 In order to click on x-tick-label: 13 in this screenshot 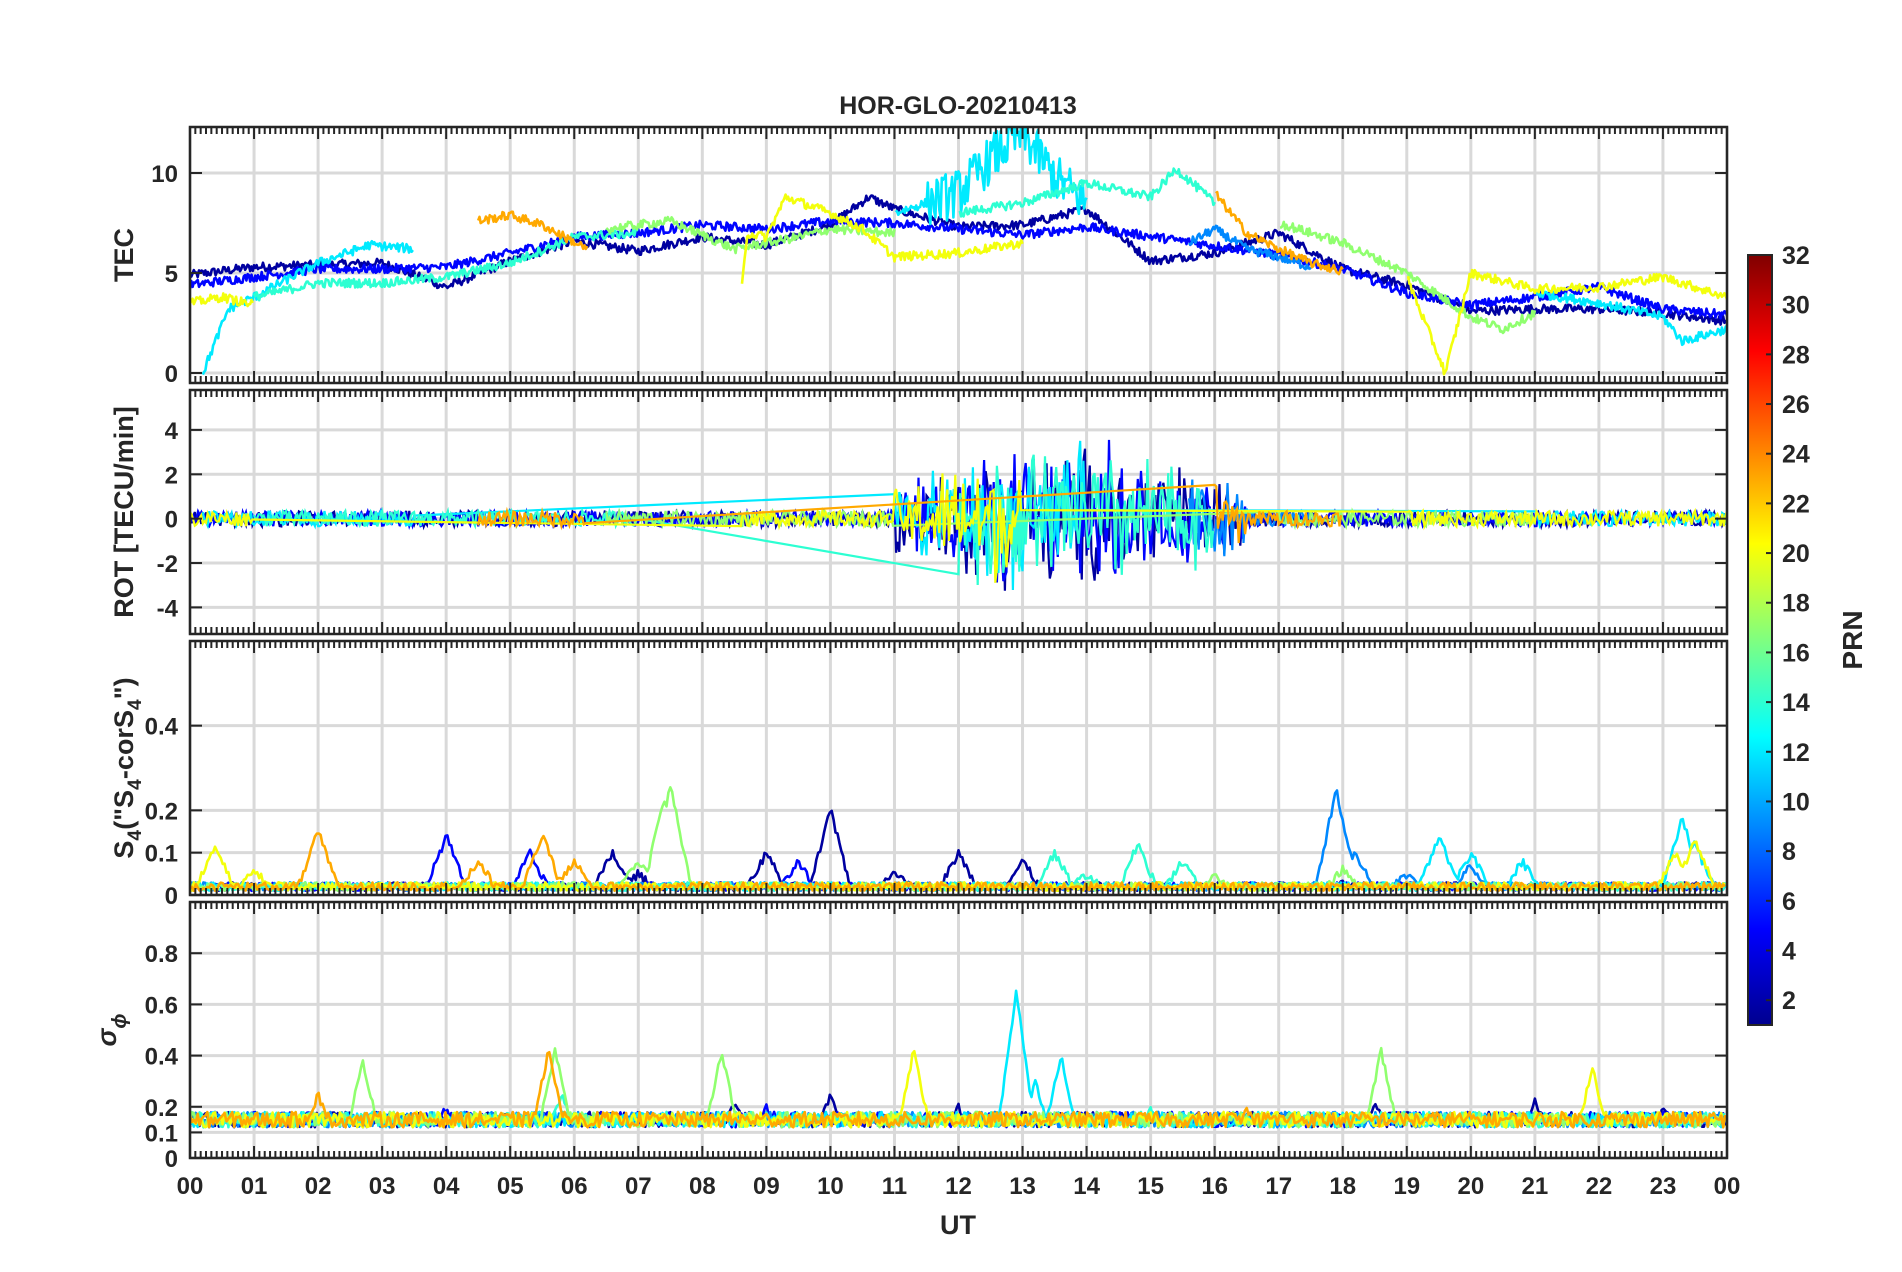, I will do `click(1022, 1186)`.